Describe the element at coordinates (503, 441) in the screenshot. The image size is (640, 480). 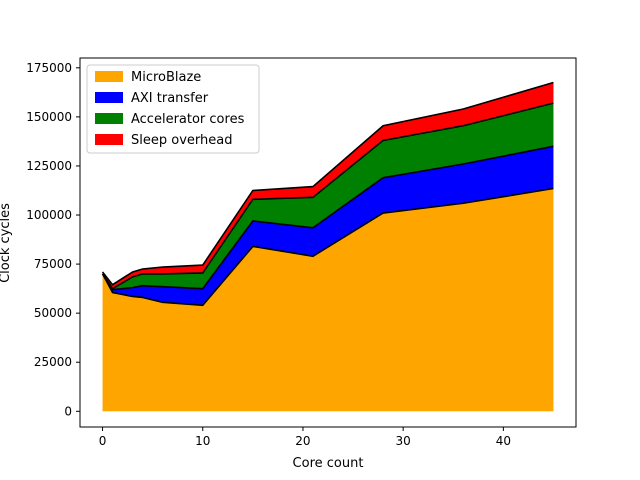
I see `x-tick-label: 40` at that location.